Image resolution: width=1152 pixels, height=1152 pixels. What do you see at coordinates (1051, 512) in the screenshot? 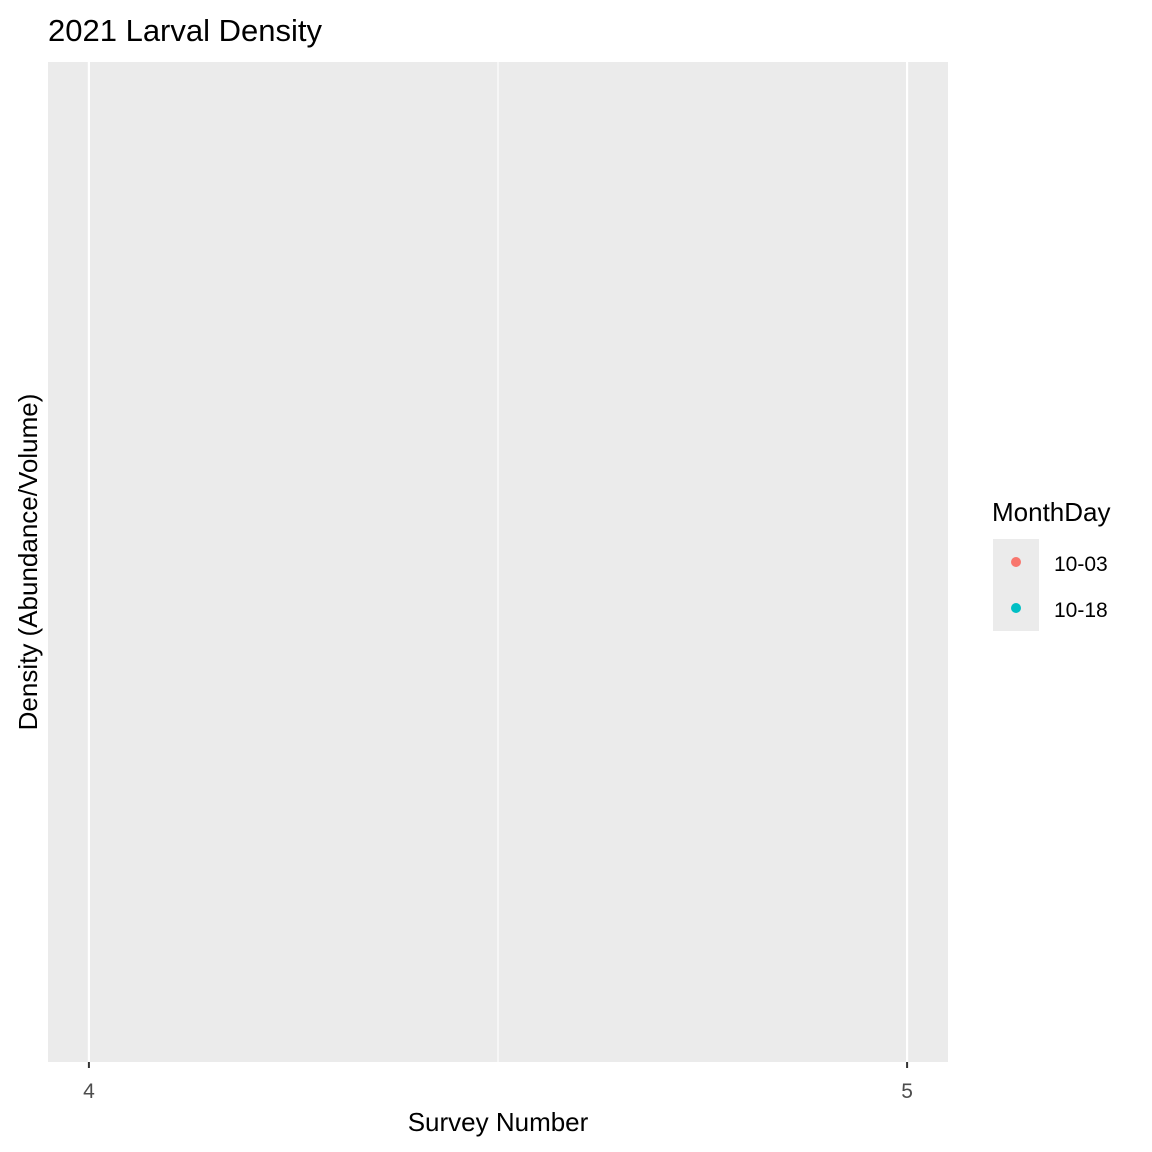
I see `legend-title: MonthDay` at bounding box center [1051, 512].